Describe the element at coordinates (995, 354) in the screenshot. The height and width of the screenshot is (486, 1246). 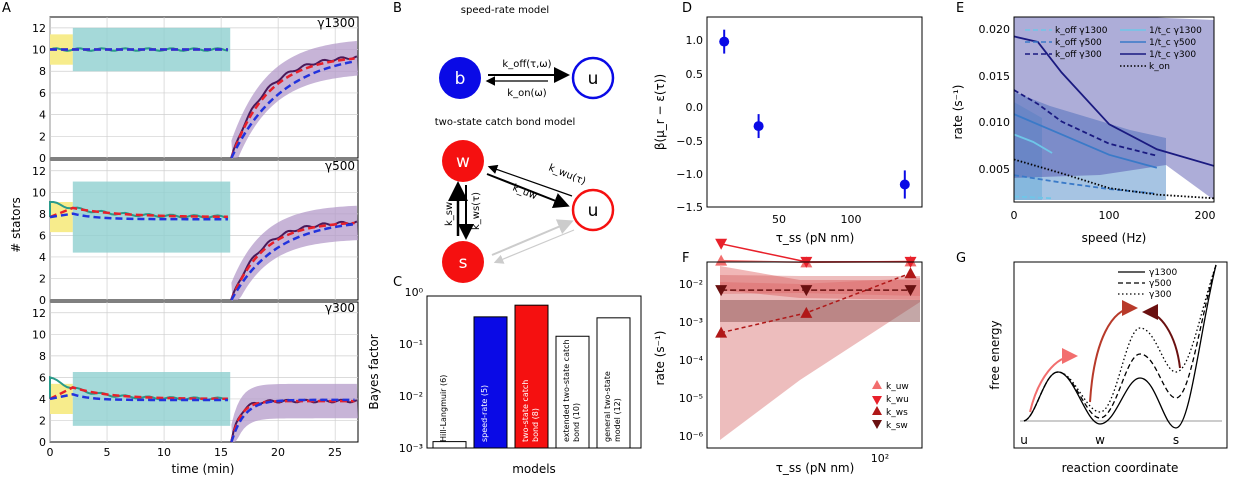
I see `panel-g-ylabel: free energy` at that location.